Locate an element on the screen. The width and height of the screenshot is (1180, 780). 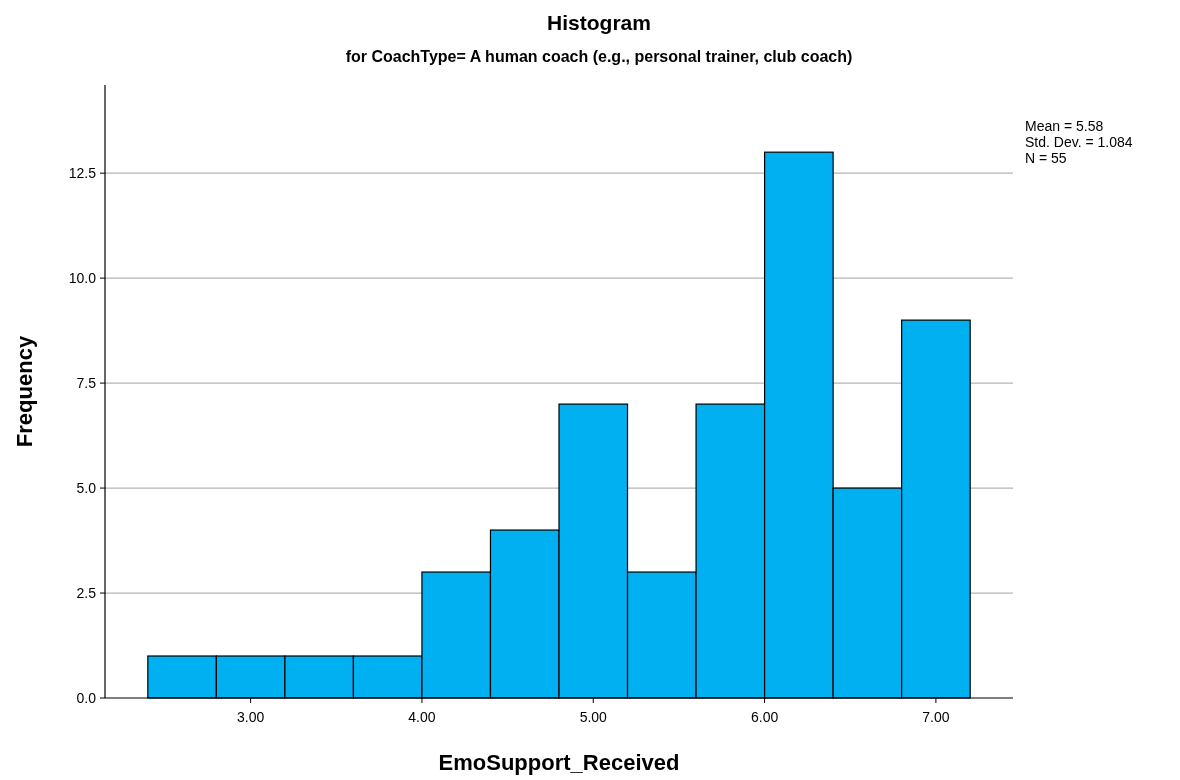
x-tick-label: 6.00 is located at coordinates (764, 717).